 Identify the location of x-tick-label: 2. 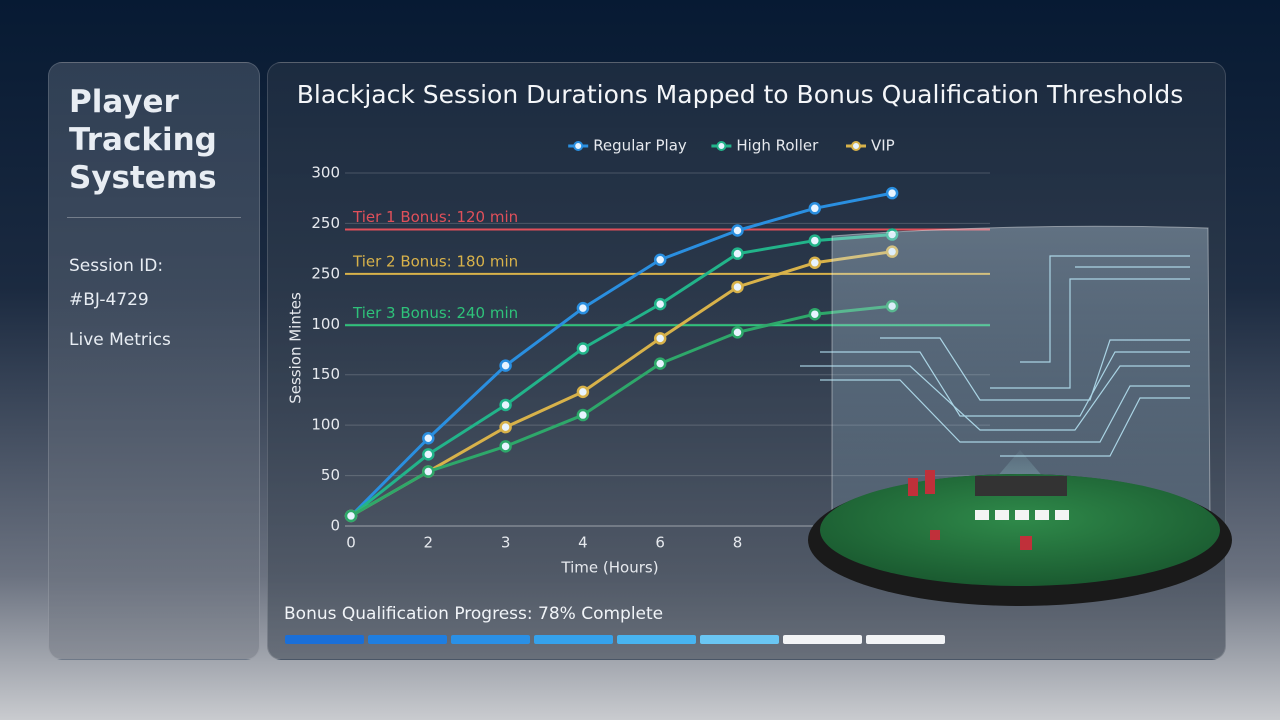
(429, 543).